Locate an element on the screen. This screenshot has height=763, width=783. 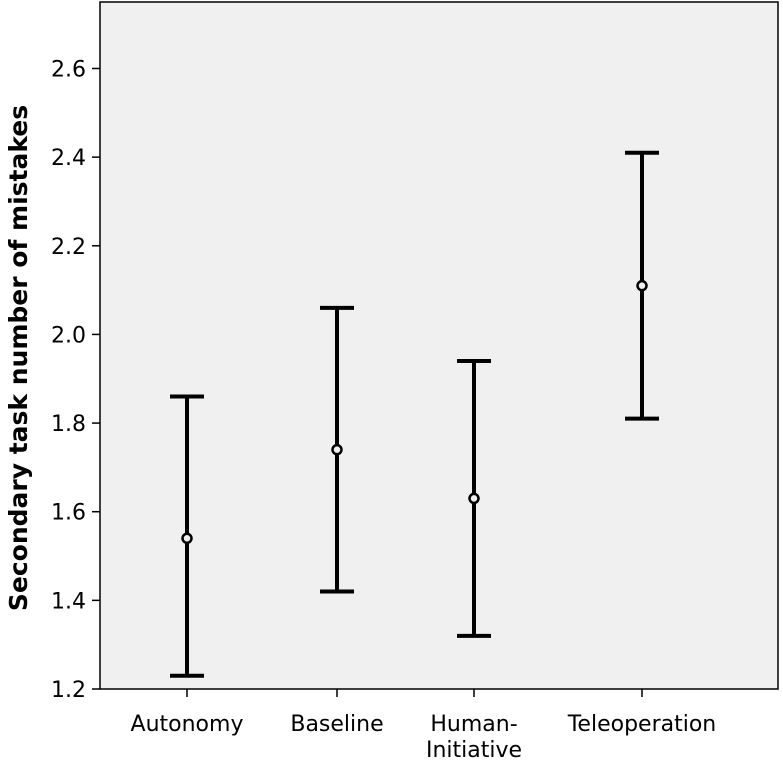
y-tick-label: 1.4 is located at coordinates (68, 601).